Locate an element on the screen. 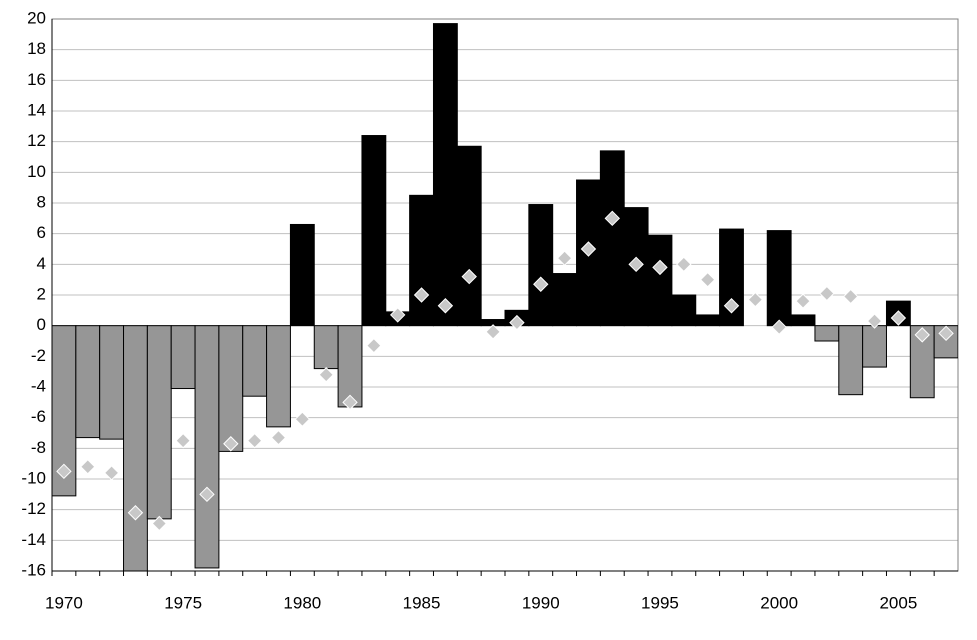 The width and height of the screenshot is (977, 640). y-tick-label: 0 is located at coordinates (41, 324).